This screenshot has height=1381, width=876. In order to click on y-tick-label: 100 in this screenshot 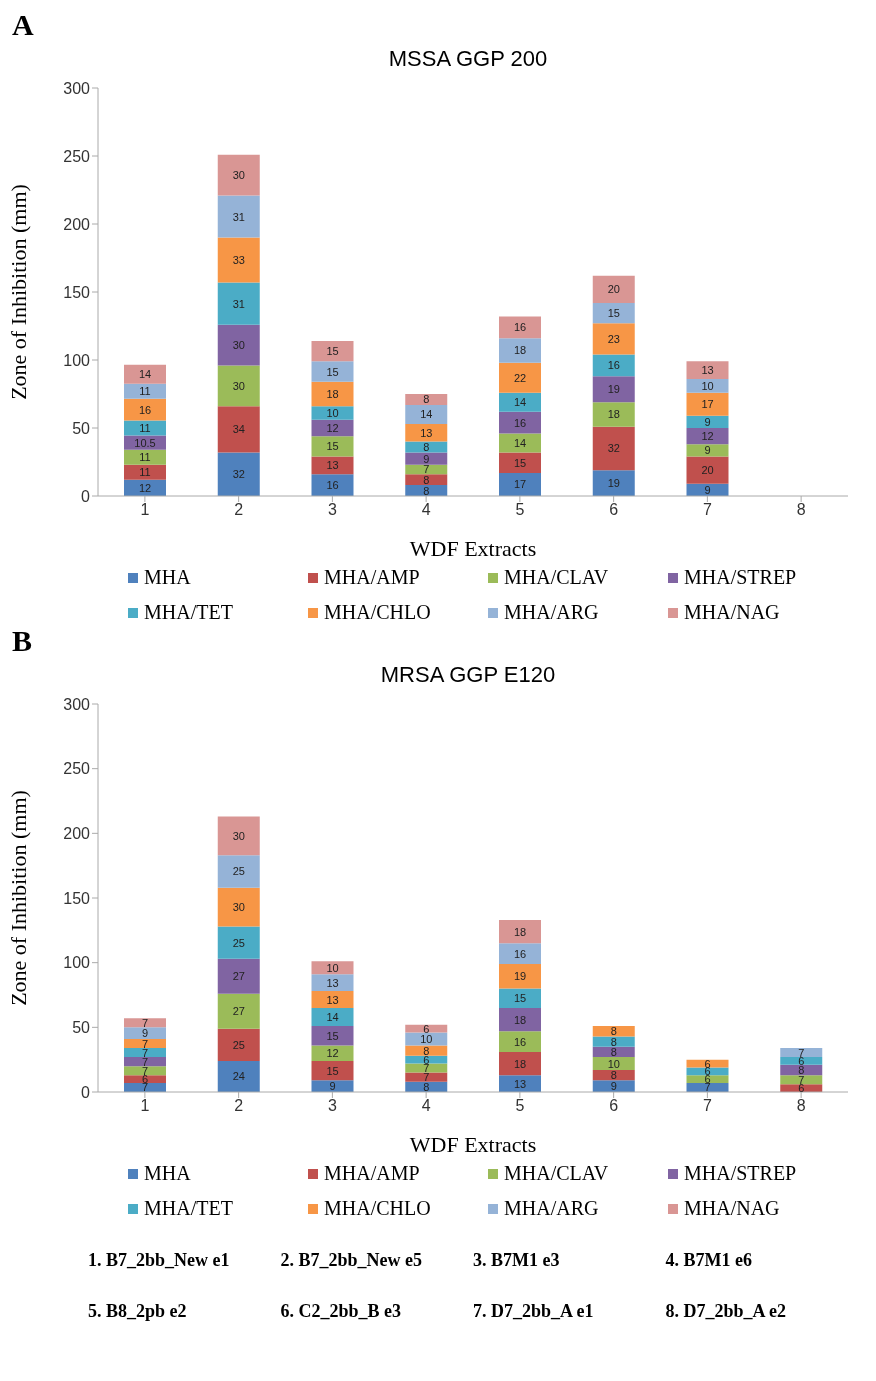, I will do `click(77, 360)`.